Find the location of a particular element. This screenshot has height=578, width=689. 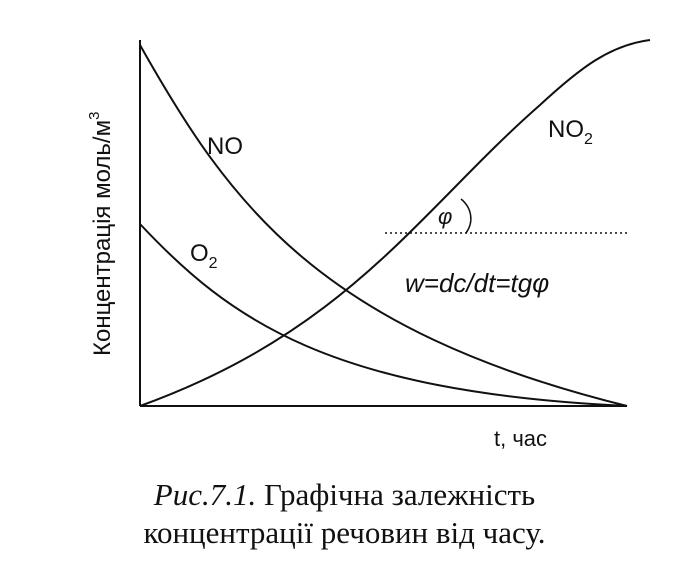

caption-line-1: Рис.7.1. Графічна залежність is located at coordinates (344, 495).